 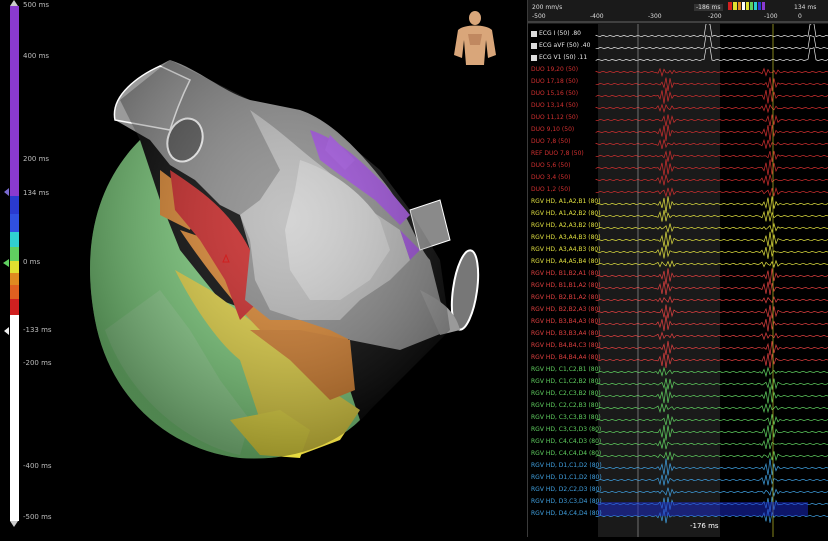 I want to click on channel-label: RGV HD, C1,C2,B2 (80), so click(x=566, y=381).